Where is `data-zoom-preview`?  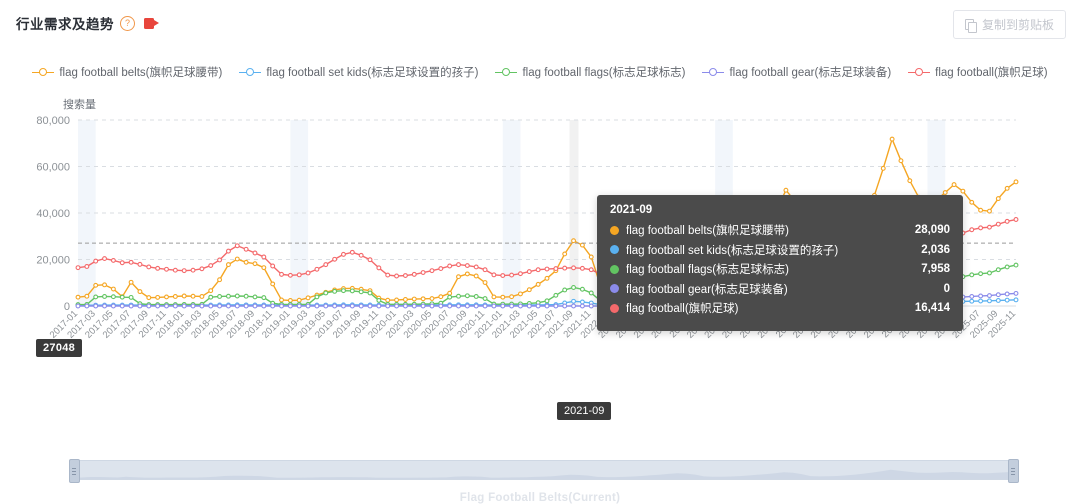 data-zoom-preview is located at coordinates (544, 474).